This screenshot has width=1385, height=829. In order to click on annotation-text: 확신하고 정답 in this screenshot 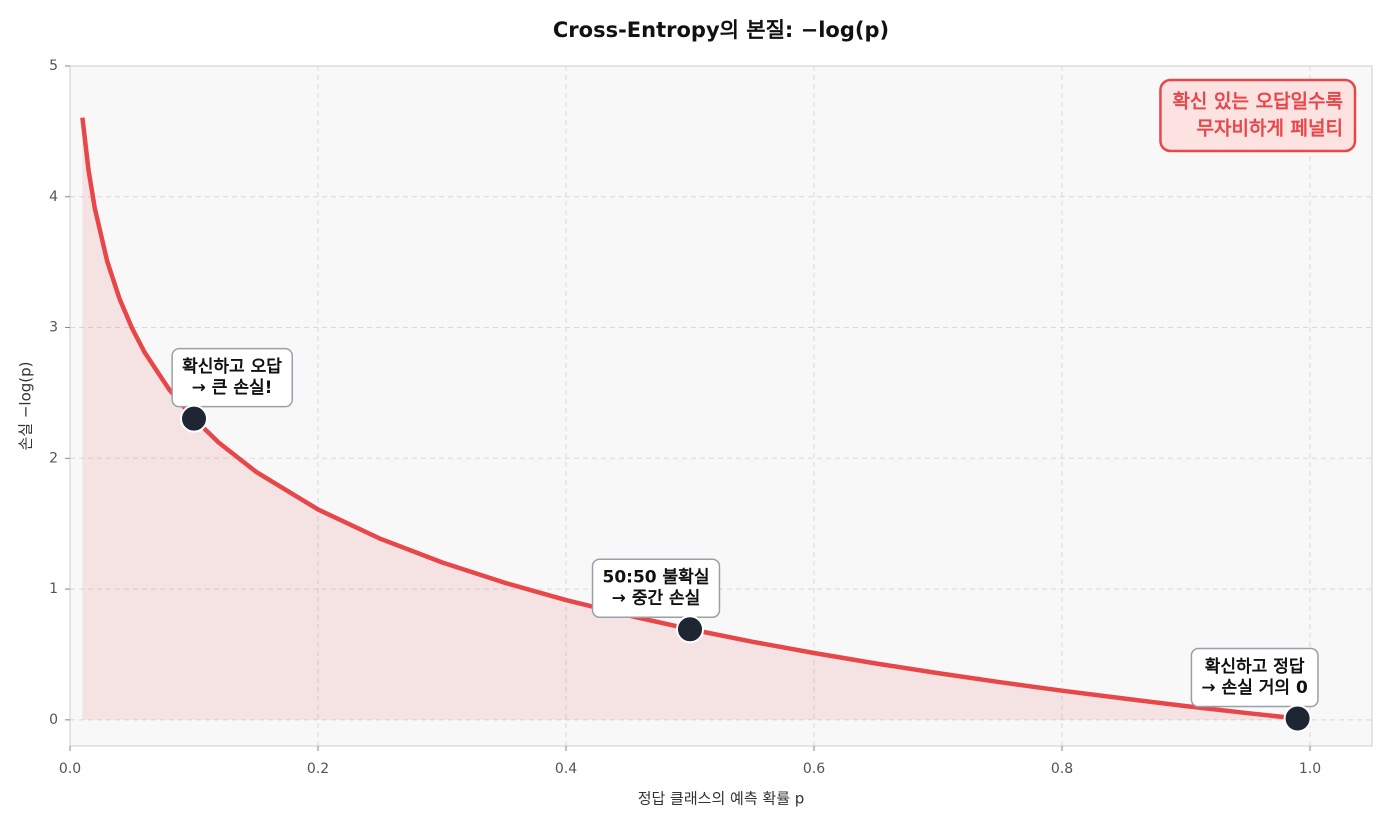, I will do `click(1255, 667)`.